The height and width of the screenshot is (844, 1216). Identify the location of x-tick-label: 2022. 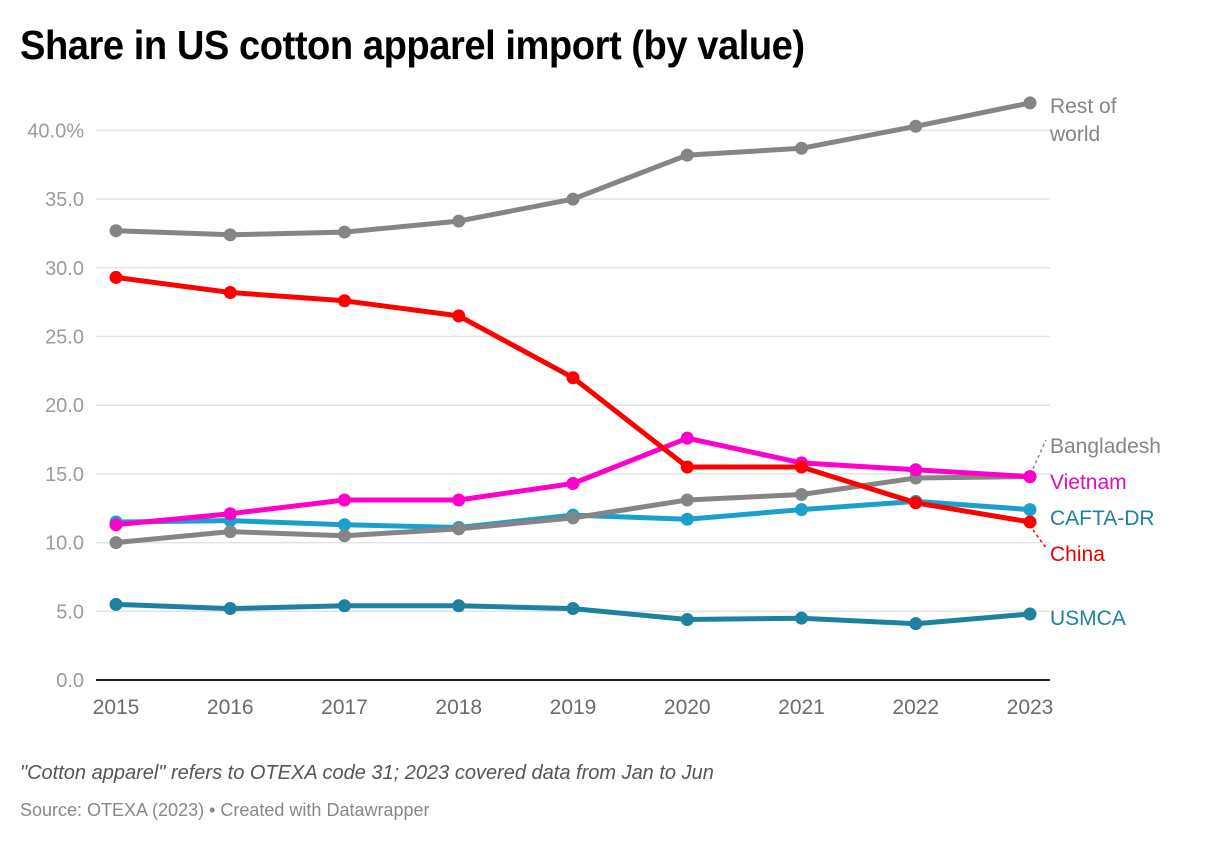
(915, 707).